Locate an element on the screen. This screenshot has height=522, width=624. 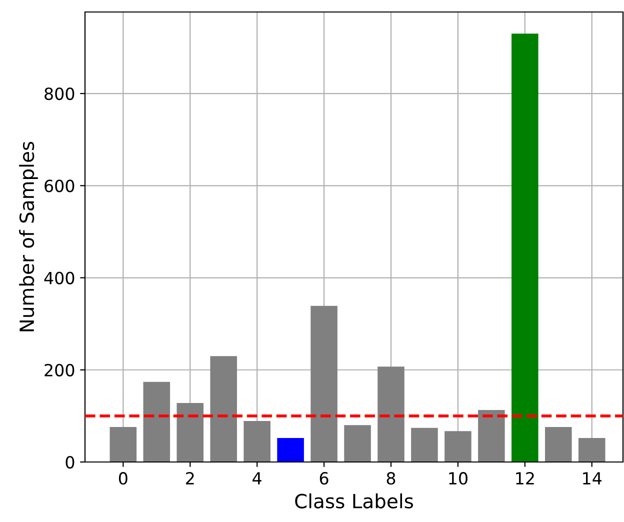
x-tick-label: 8 is located at coordinates (391, 478).